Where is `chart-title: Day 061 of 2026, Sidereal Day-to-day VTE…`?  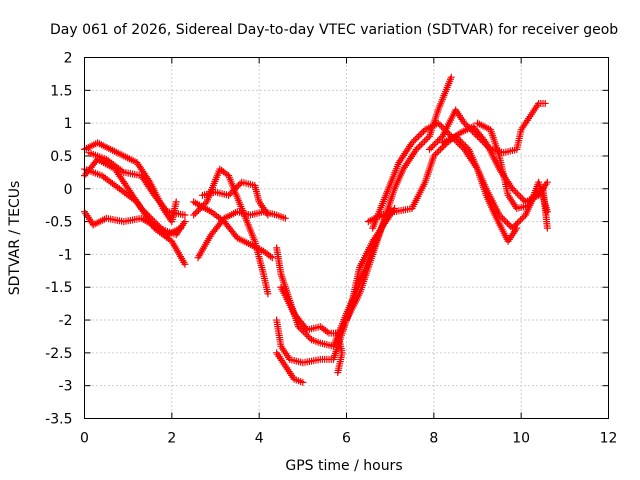 chart-title: Day 061 of 2026, Sidereal Day-to-day VTE… is located at coordinates (334, 30).